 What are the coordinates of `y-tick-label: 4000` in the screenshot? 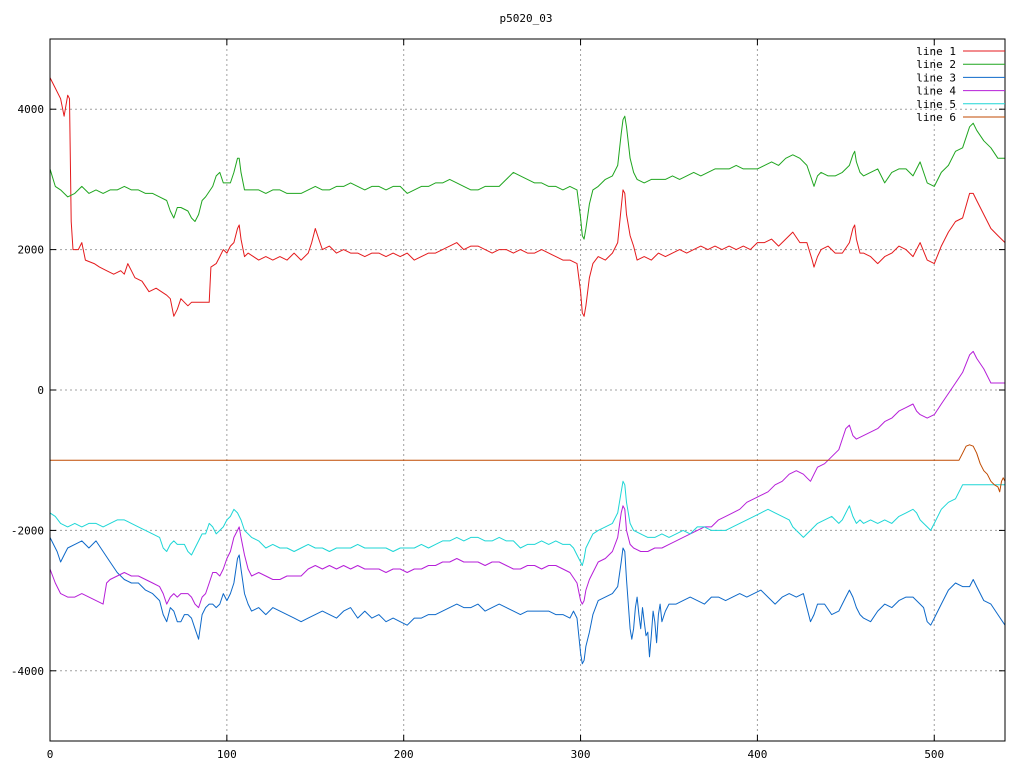 It's located at (31, 109).